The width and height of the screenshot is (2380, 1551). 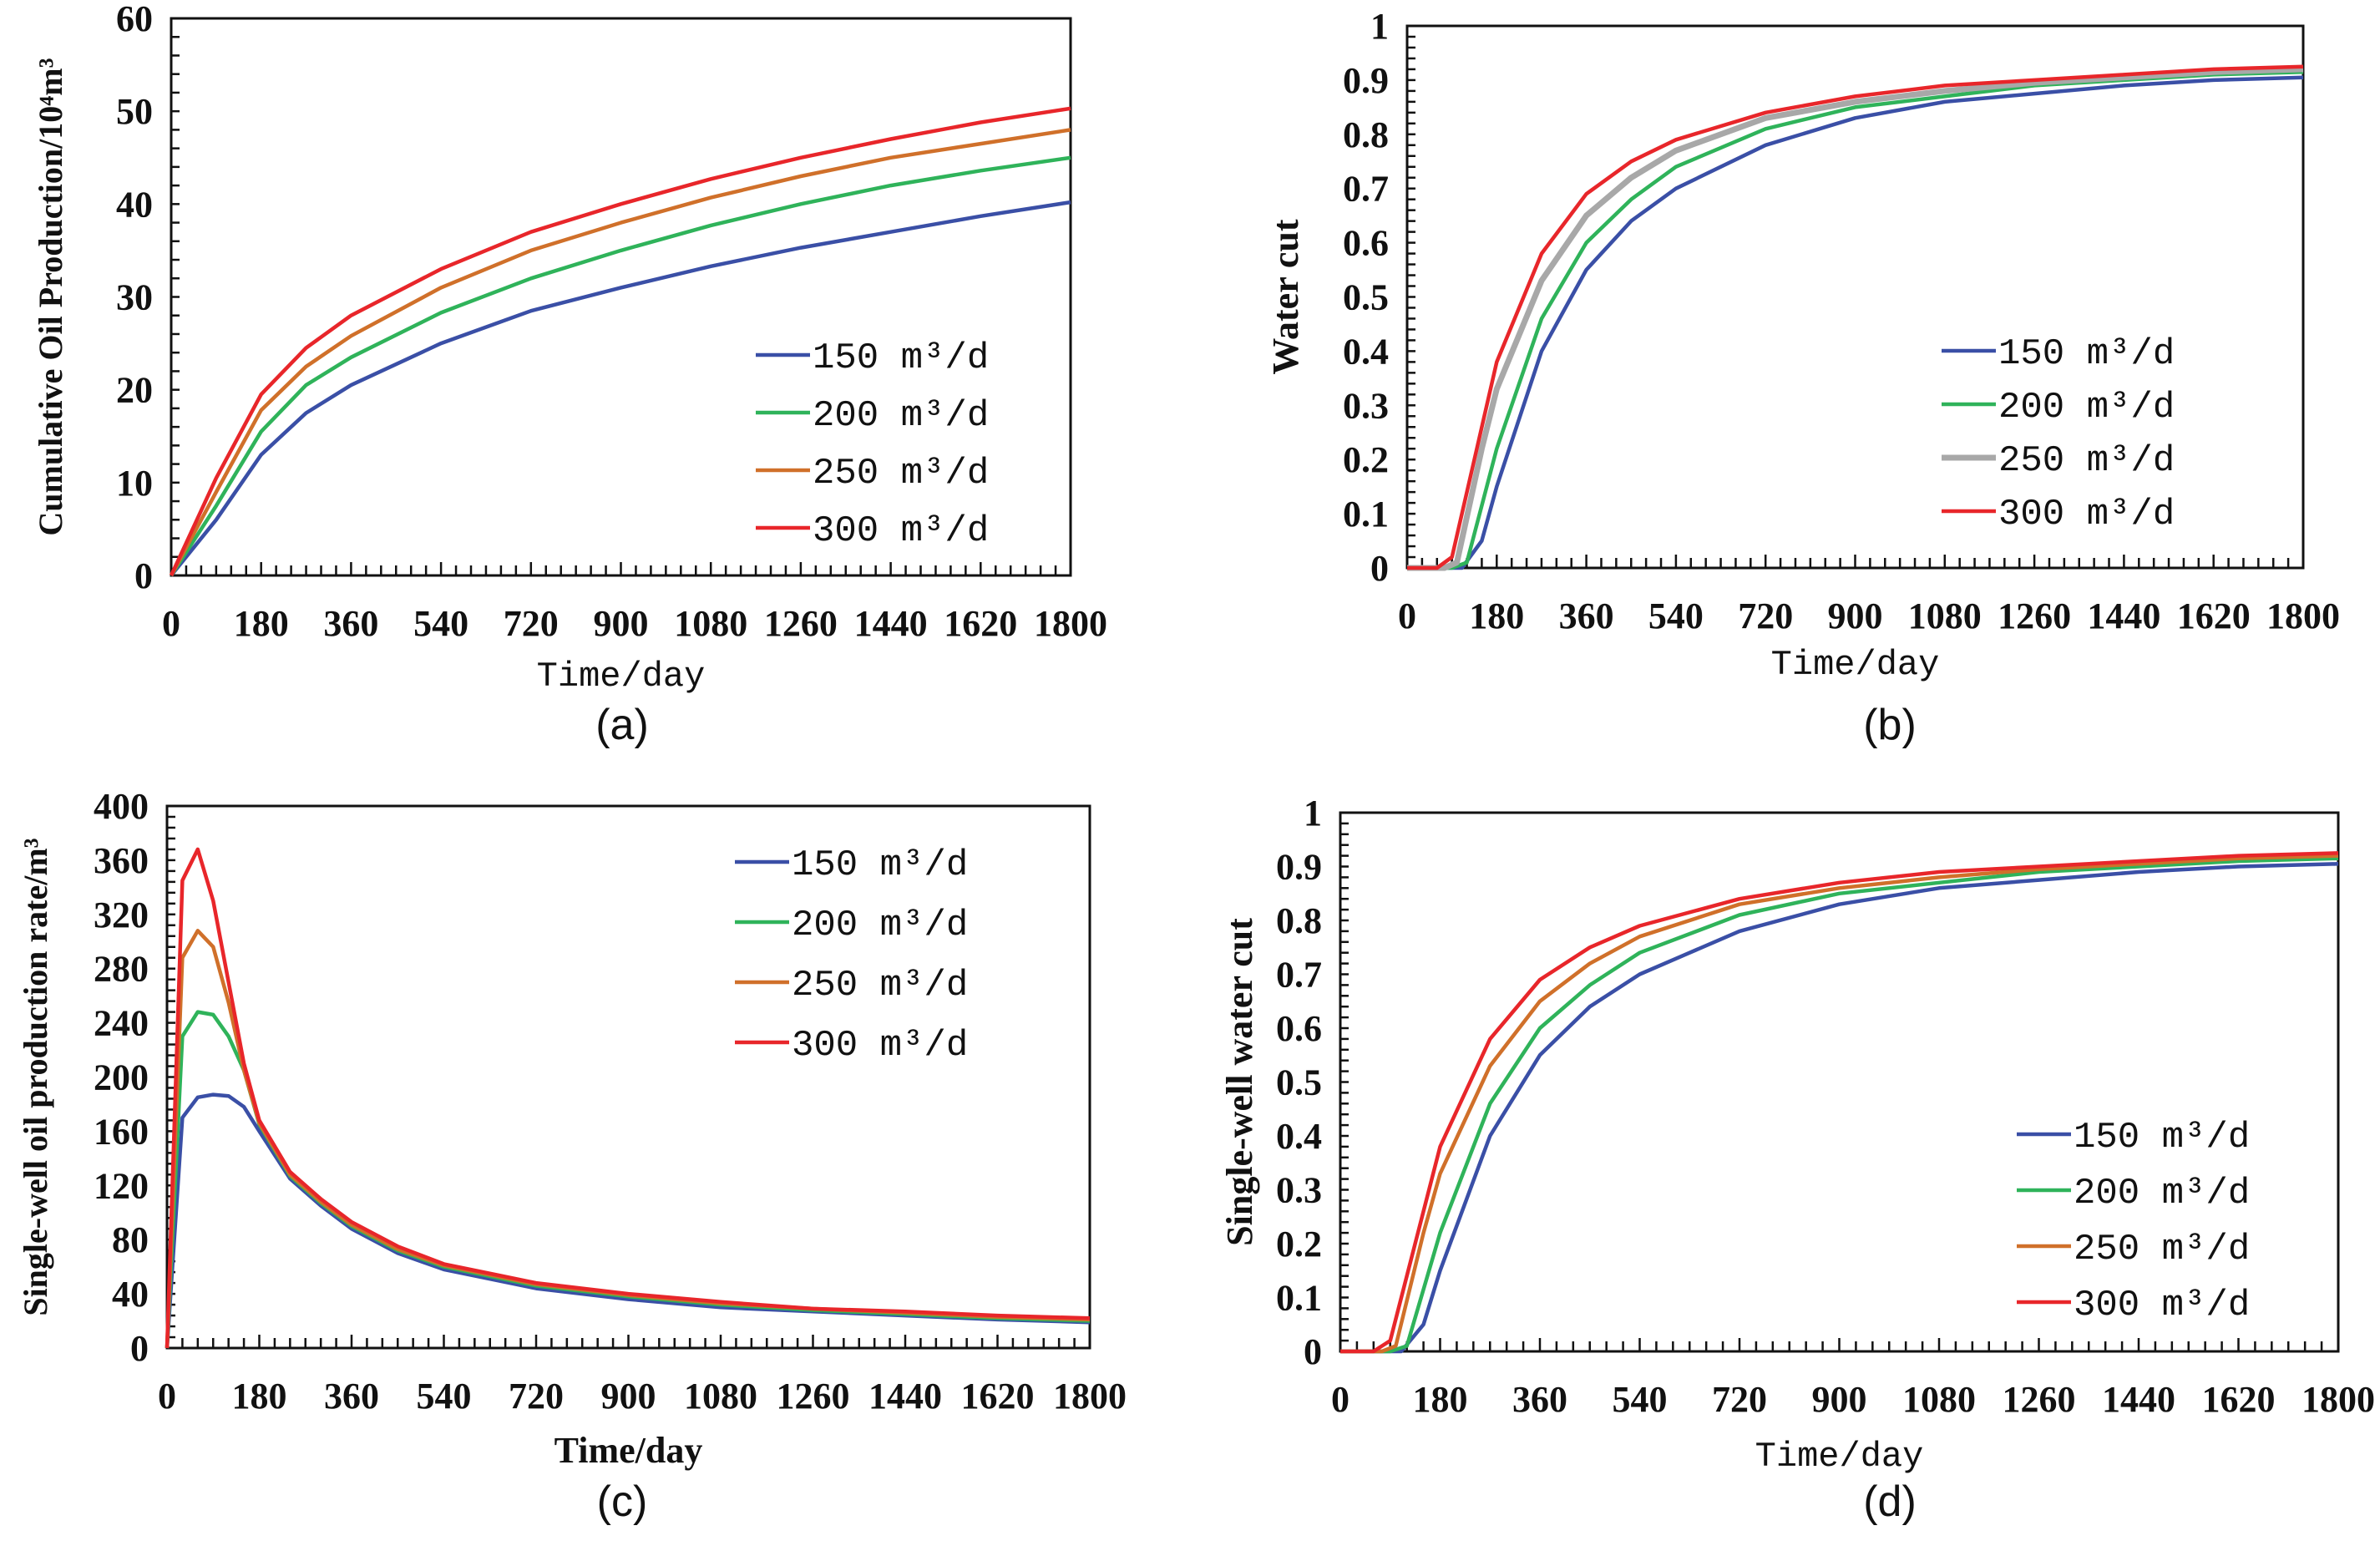 I want to click on y-tick-label: 240, so click(x=122, y=1023).